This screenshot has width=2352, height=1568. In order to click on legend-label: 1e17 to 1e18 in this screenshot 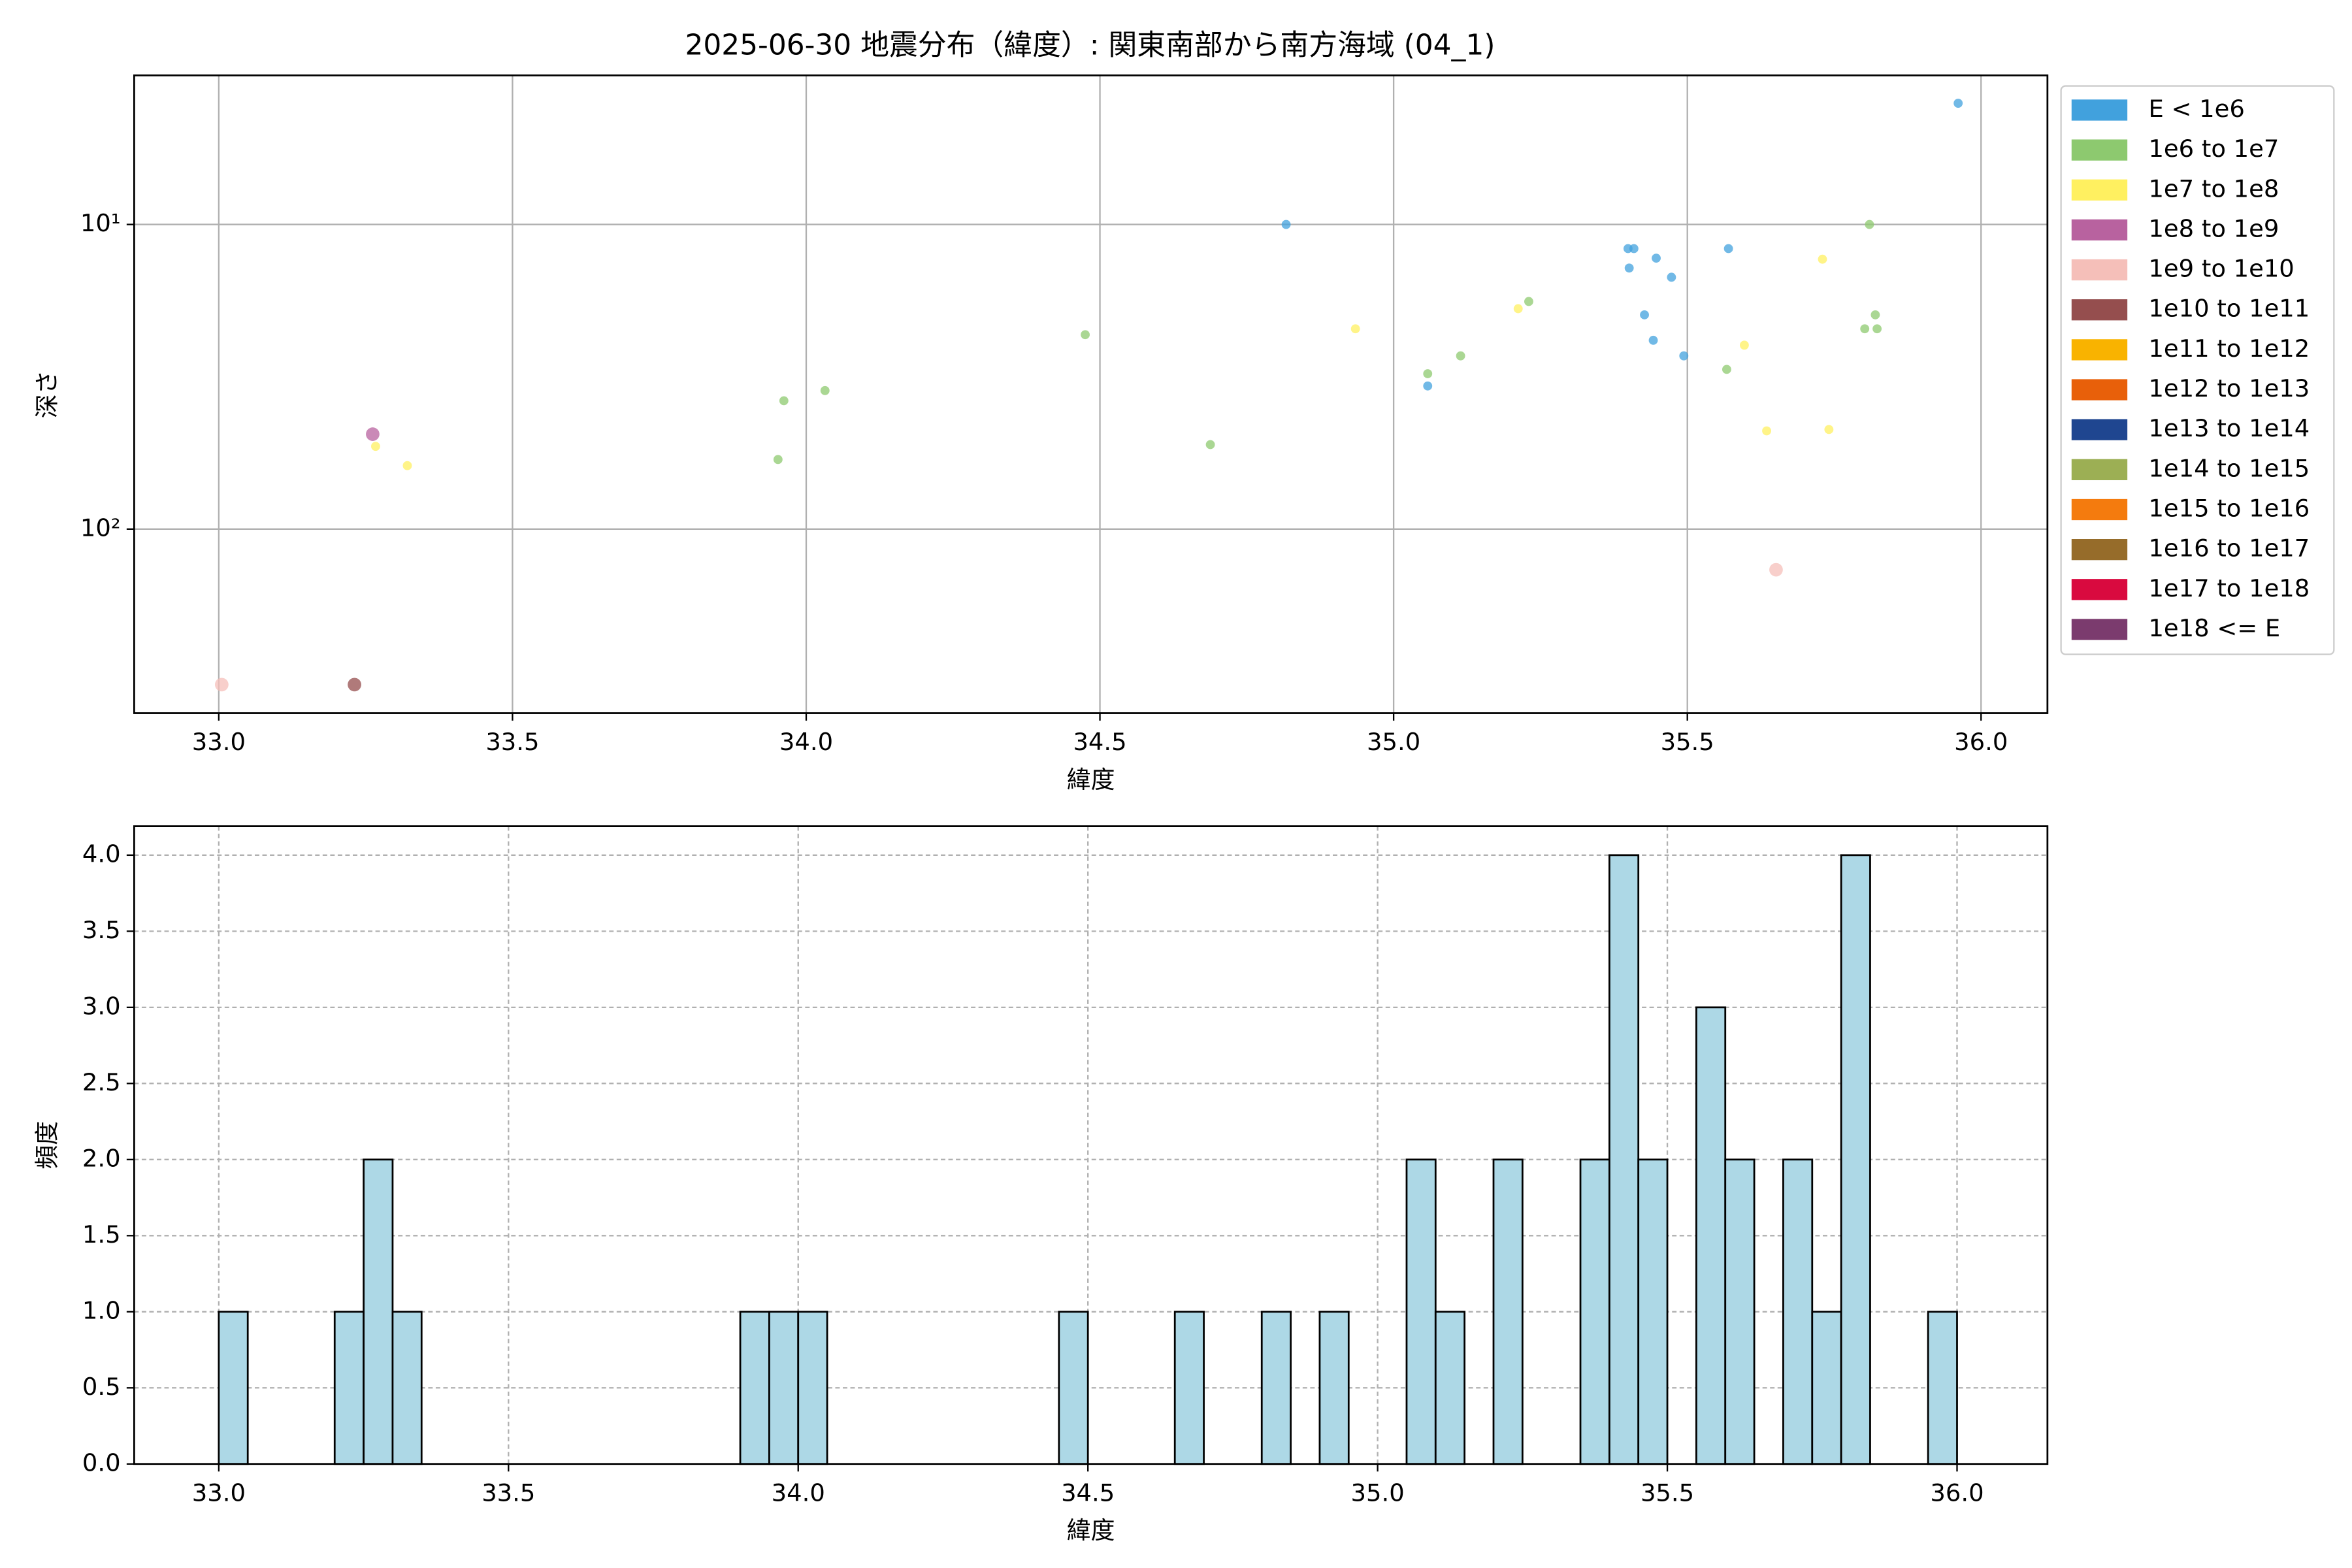, I will do `click(2229, 588)`.